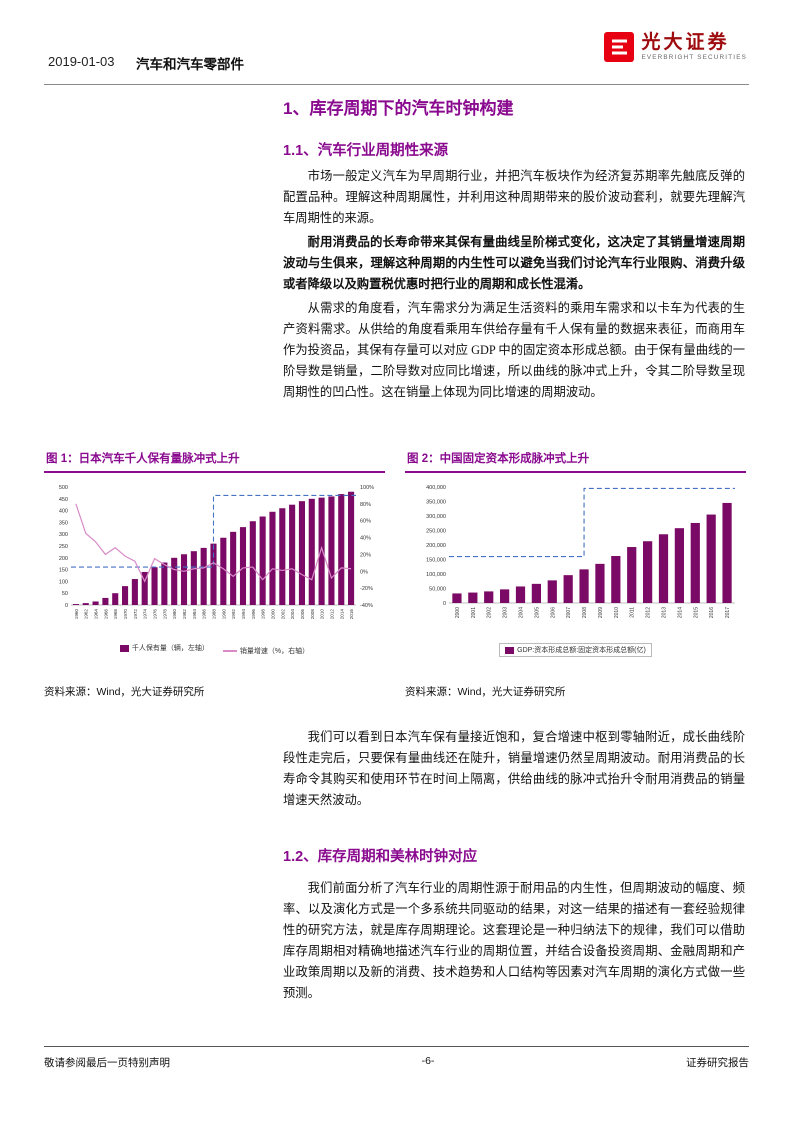 The width and height of the screenshot is (793, 1122). Describe the element at coordinates (105, 614) in the screenshot. I see `svg-text: 1966` at that location.